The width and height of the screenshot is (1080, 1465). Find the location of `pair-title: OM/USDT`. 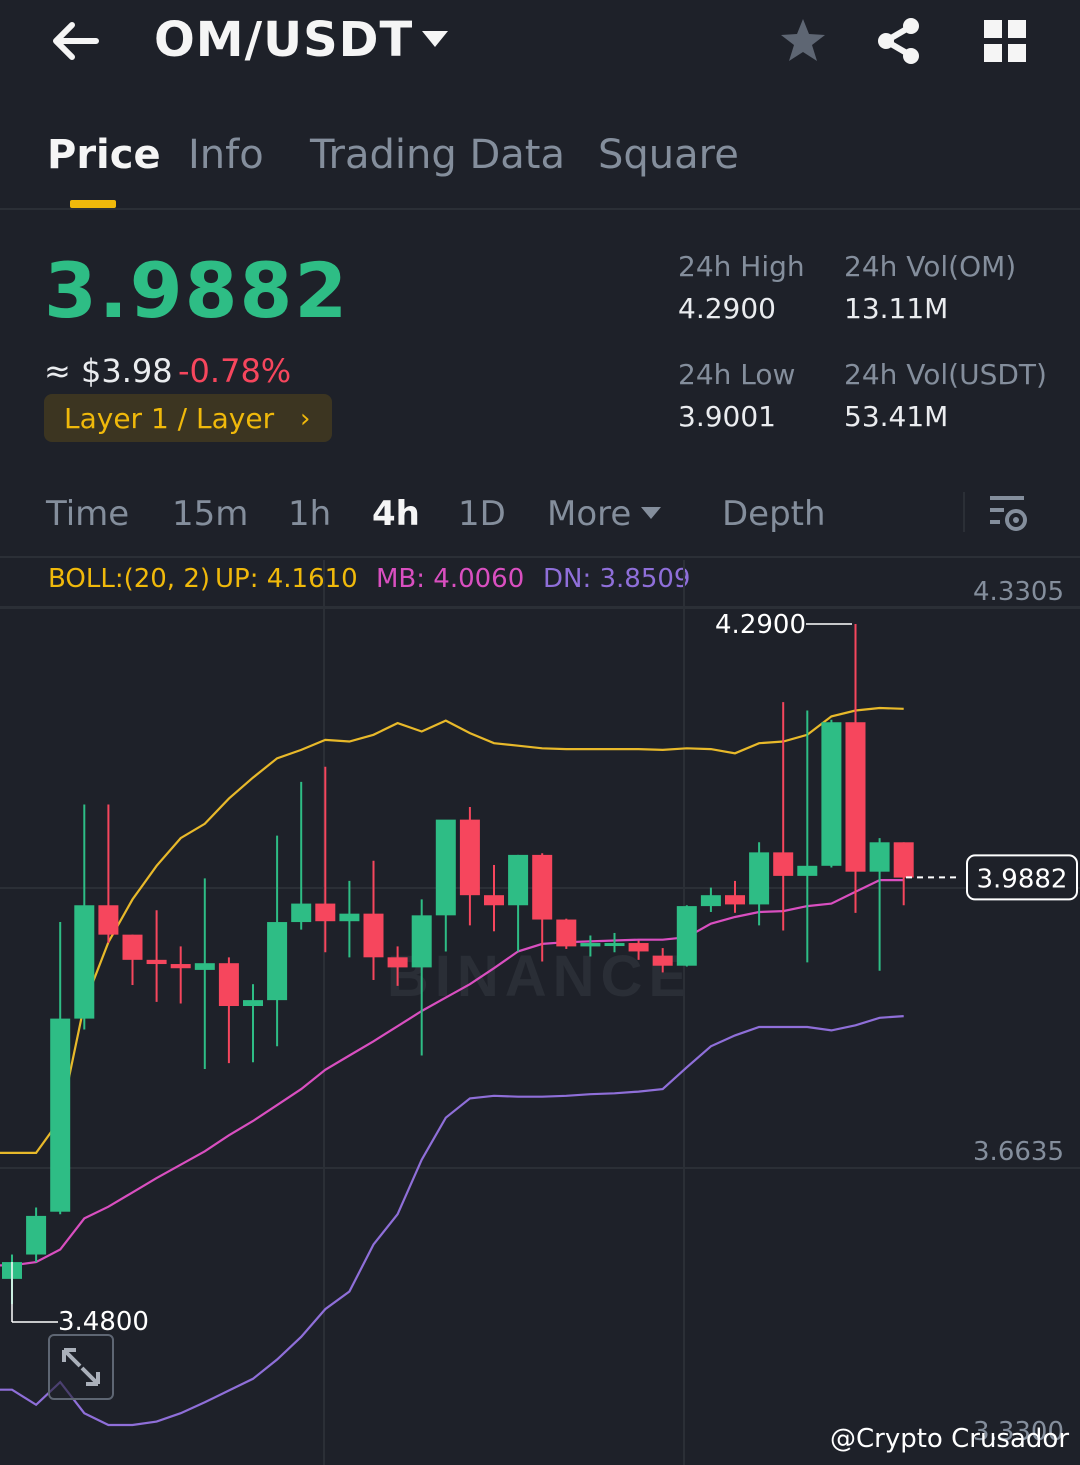

pair-title: OM/USDT is located at coordinates (284, 40).